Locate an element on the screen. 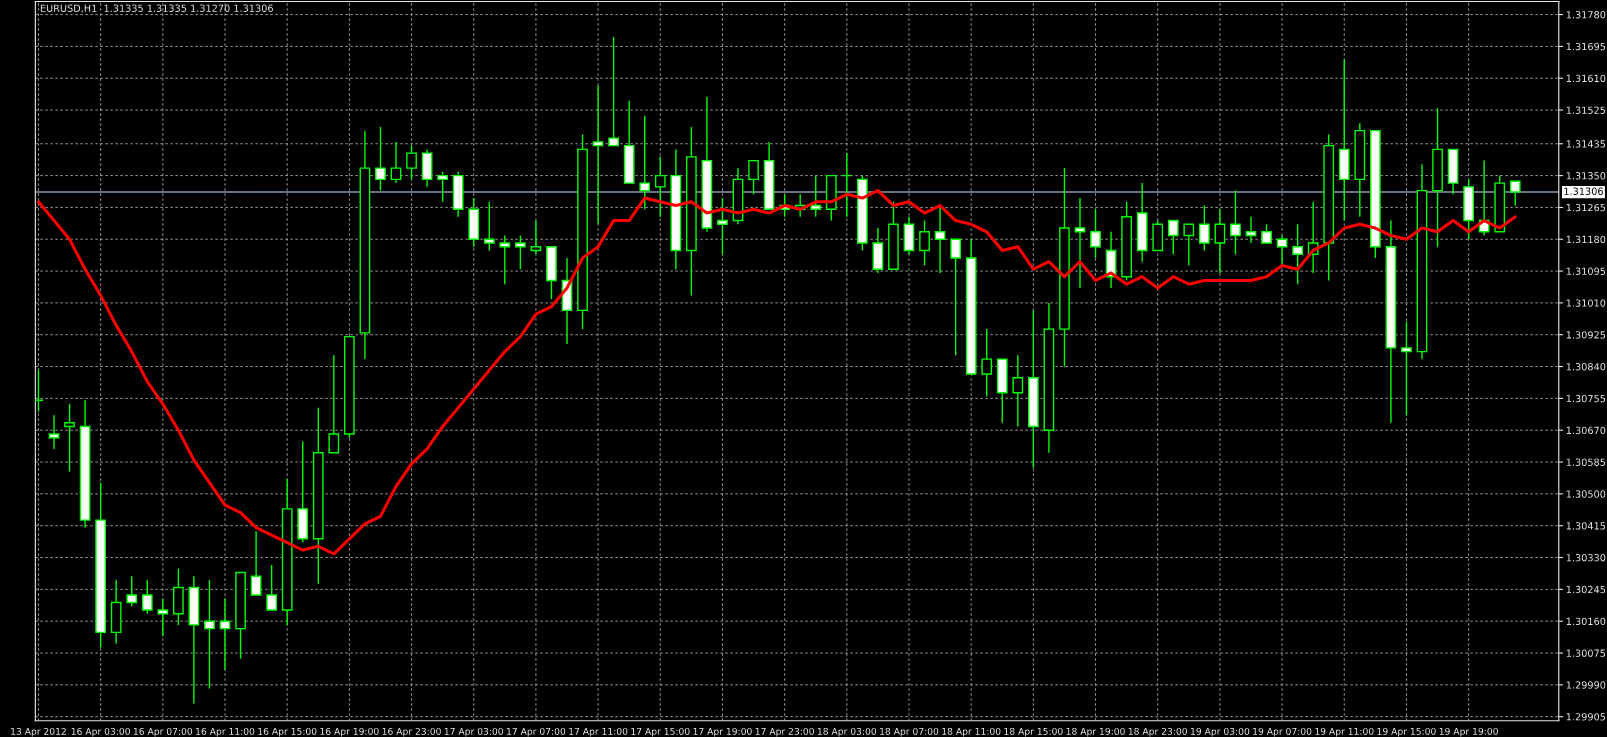 The height and width of the screenshot is (737, 1607). y-tick-label: 1.30245 is located at coordinates (1586, 589).